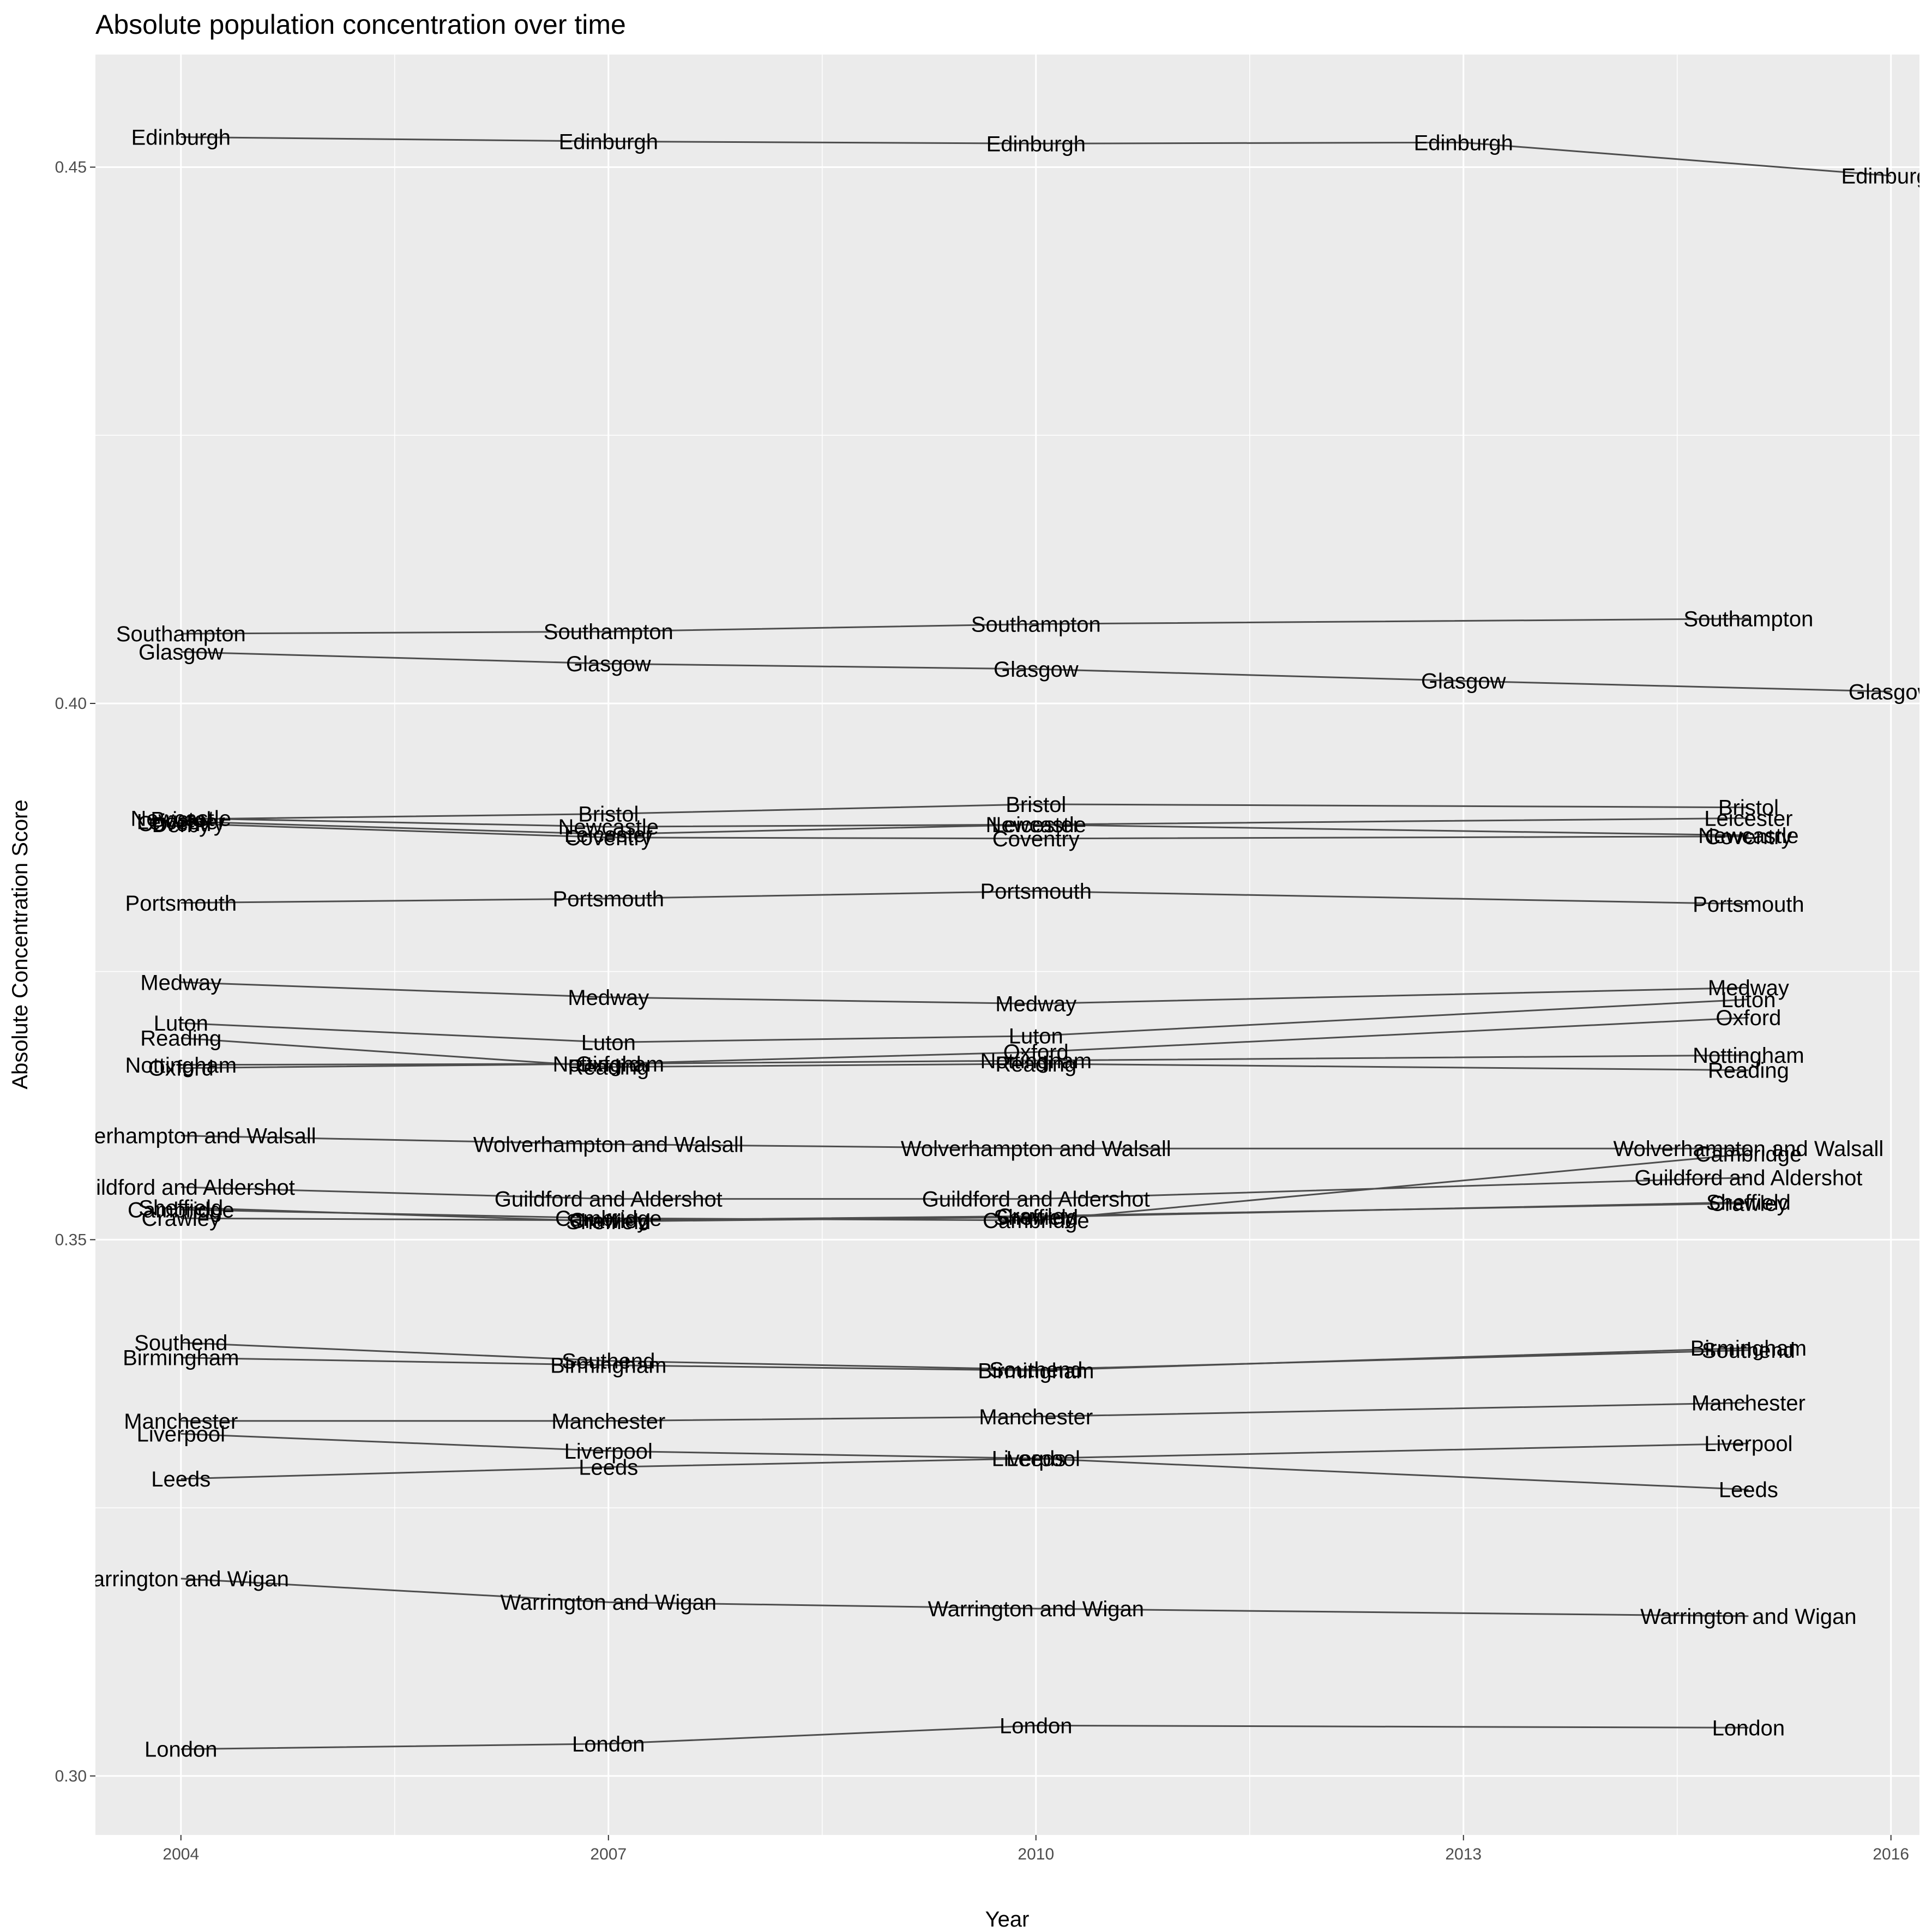 The image size is (1932, 1932). I want to click on series-line-london, so click(964, 1737).